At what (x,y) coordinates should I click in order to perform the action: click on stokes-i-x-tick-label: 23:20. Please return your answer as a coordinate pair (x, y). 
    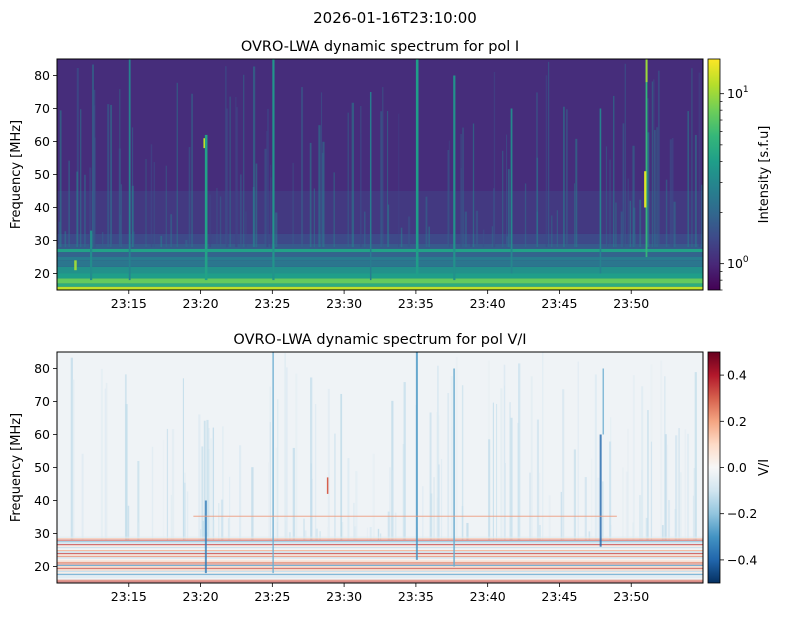
    Looking at the image, I should click on (201, 303).